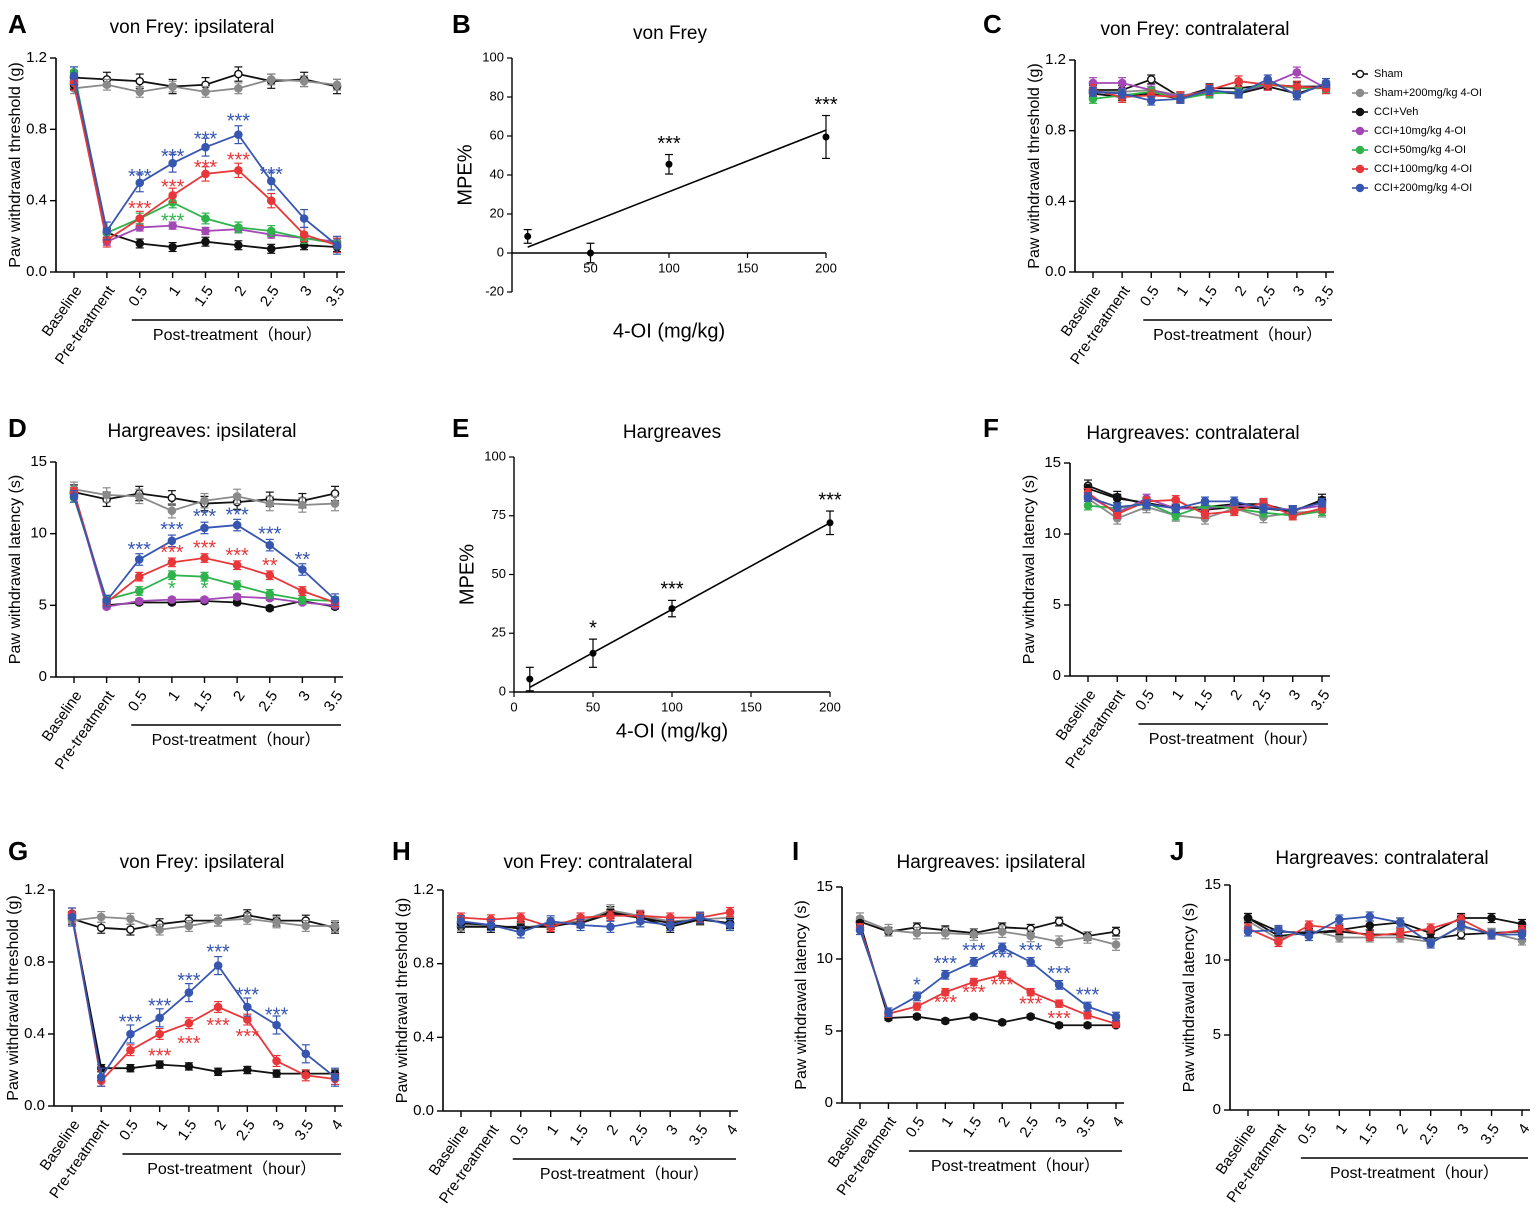  Describe the element at coordinates (1417, 93) in the screenshot. I see `legend-item-sham200: Sham+200mg/kg 4-OI` at that location.